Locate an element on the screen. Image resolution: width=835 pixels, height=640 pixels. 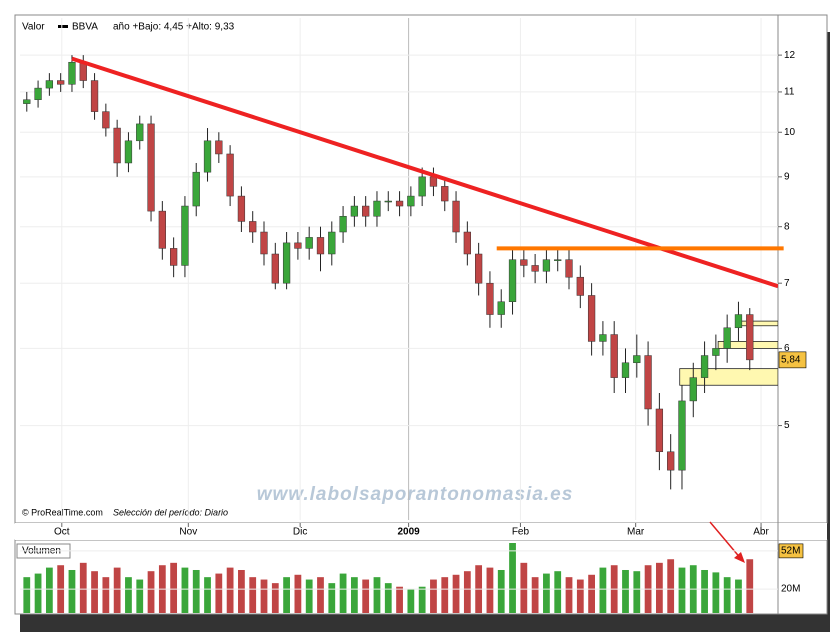
header-range: año +Bajo: 4,45 +Alto: 9,33 is located at coordinates (174, 27).